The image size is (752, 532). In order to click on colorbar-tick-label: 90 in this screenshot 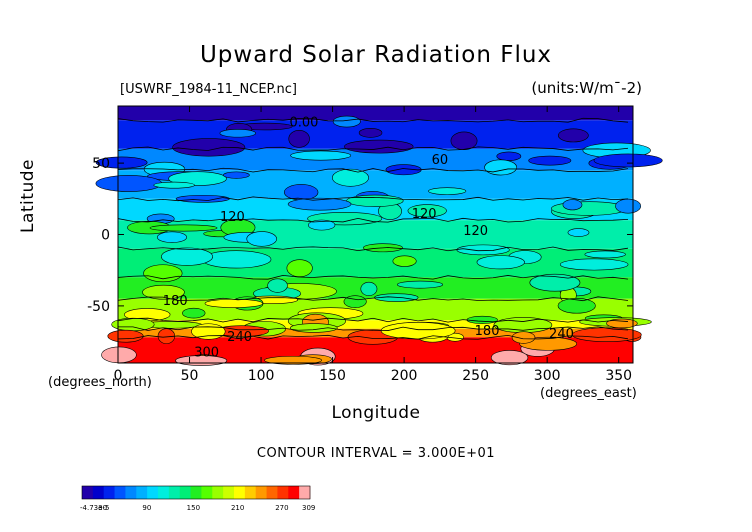, I will do `click(147, 508)`.